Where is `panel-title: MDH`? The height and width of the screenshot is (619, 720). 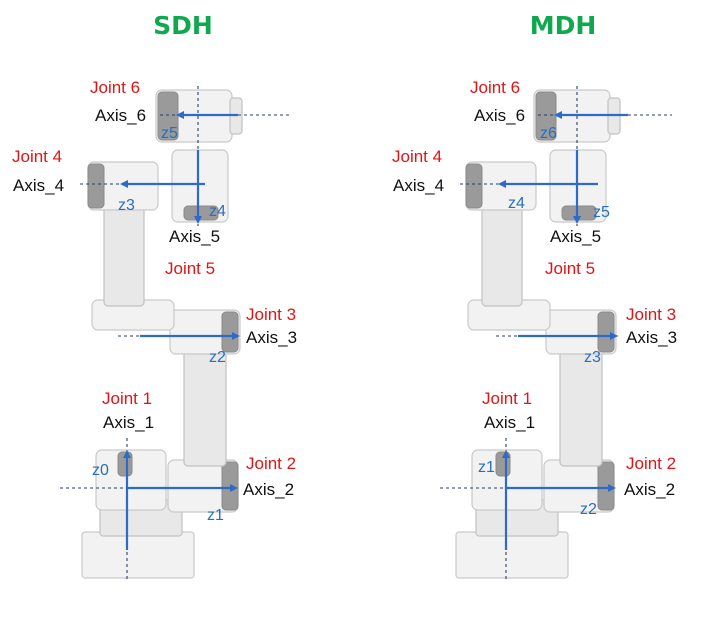 panel-title: MDH is located at coordinates (563, 25).